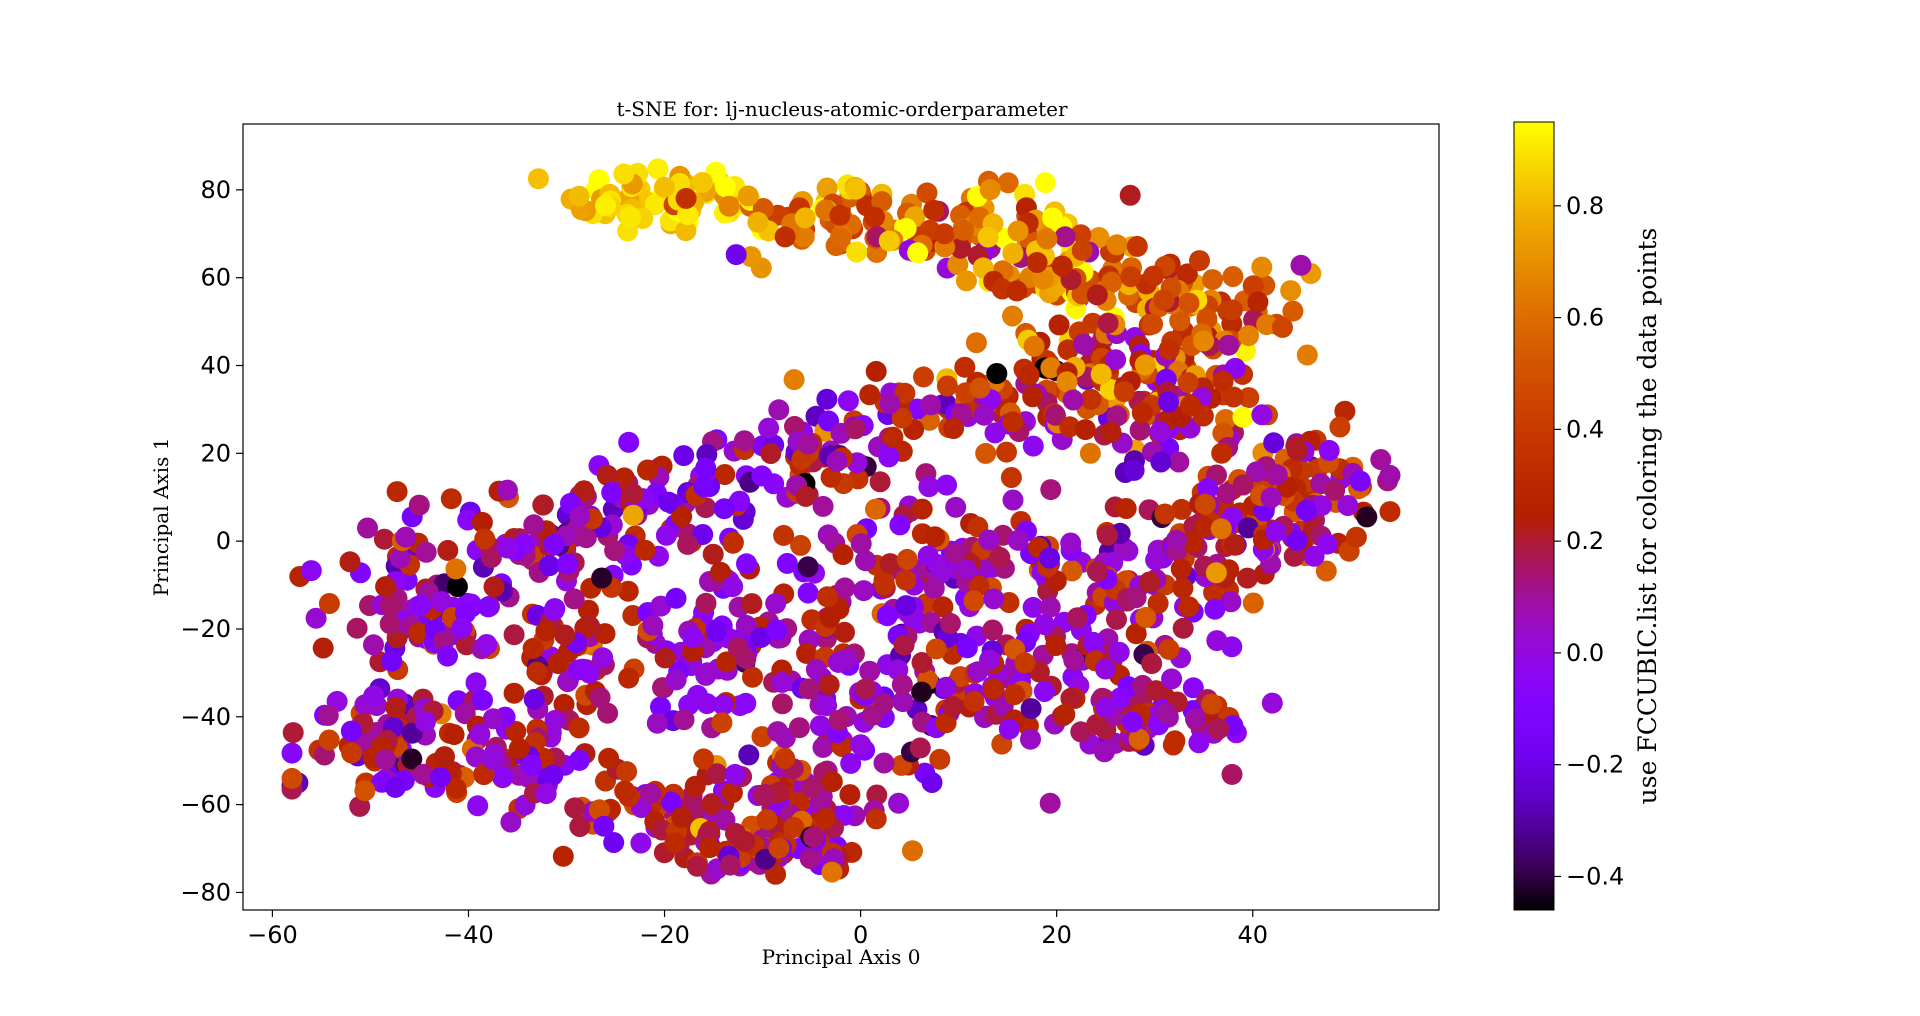 This screenshot has height=1016, width=1920. I want to click on colorbar-tick-label: 0.4, so click(1585, 429).